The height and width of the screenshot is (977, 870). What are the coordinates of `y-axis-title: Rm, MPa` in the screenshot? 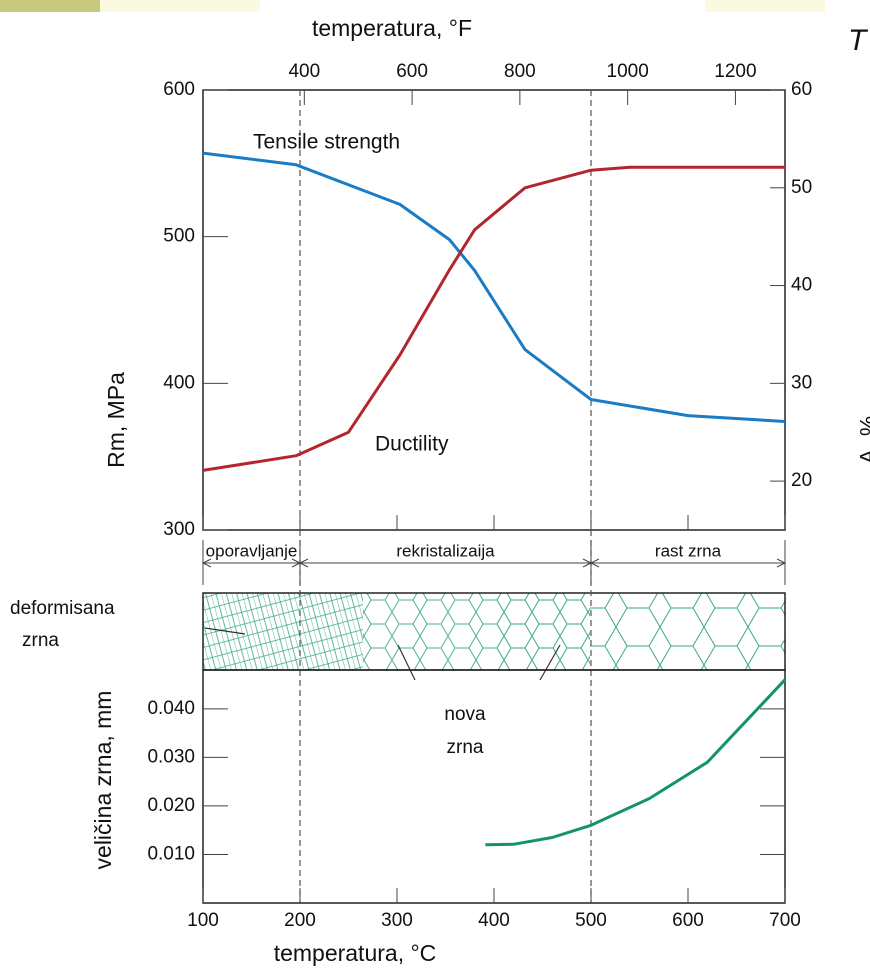 It's located at (116, 420).